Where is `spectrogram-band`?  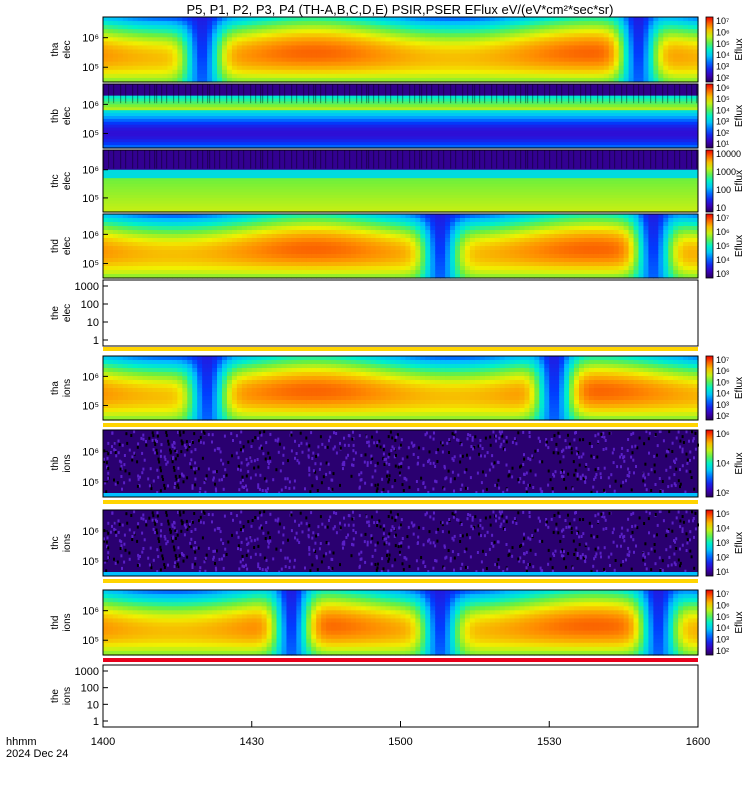 spectrogram-band is located at coordinates (400, 112).